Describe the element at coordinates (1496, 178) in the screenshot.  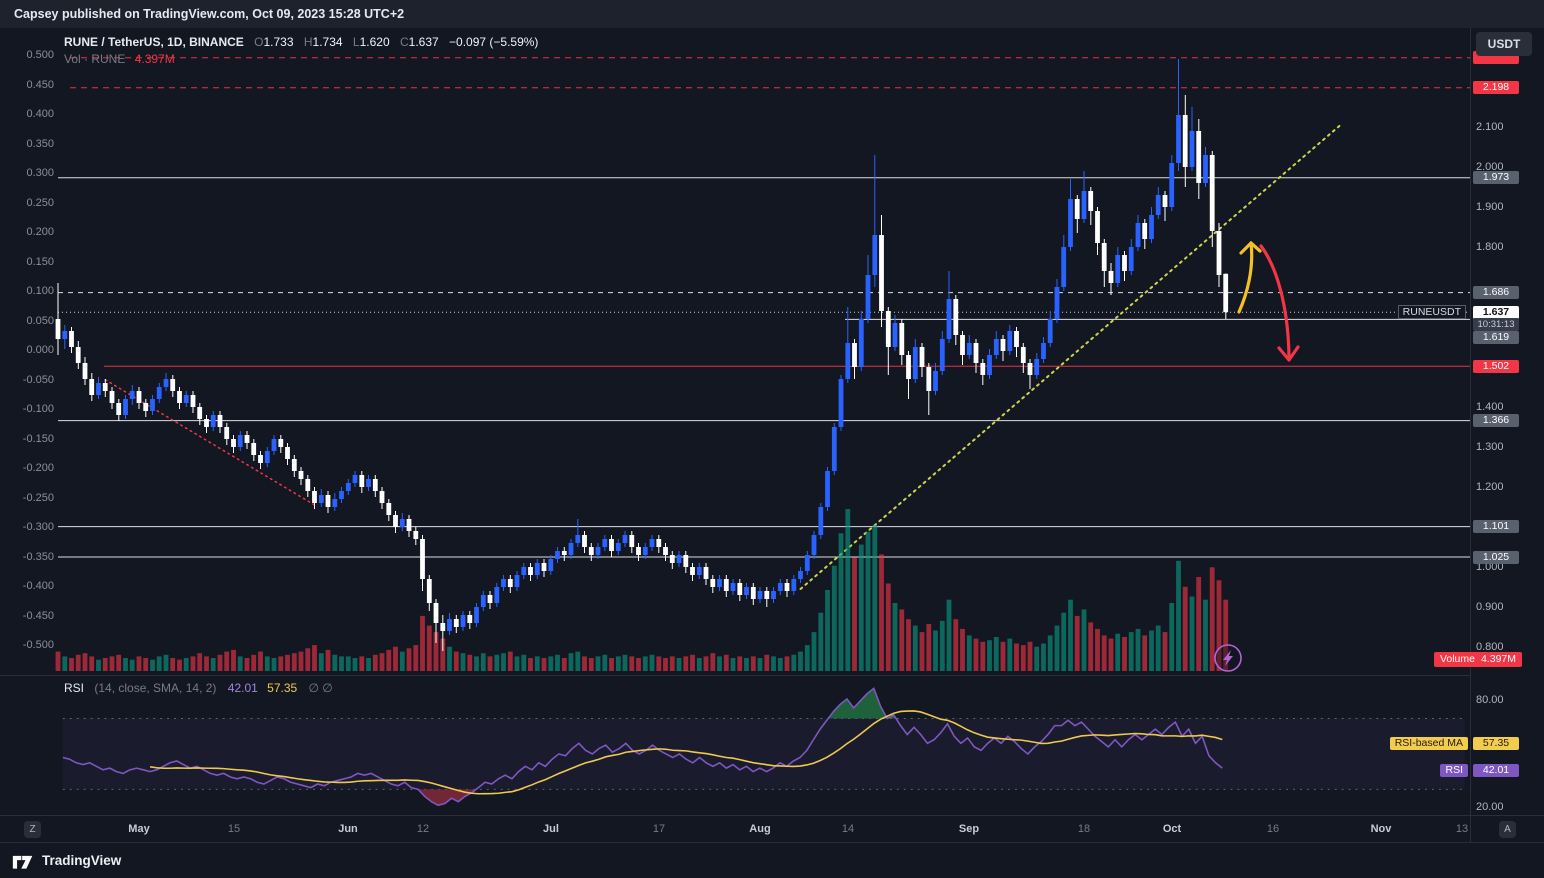
I see `price-badge-1.973: 1.973` at that location.